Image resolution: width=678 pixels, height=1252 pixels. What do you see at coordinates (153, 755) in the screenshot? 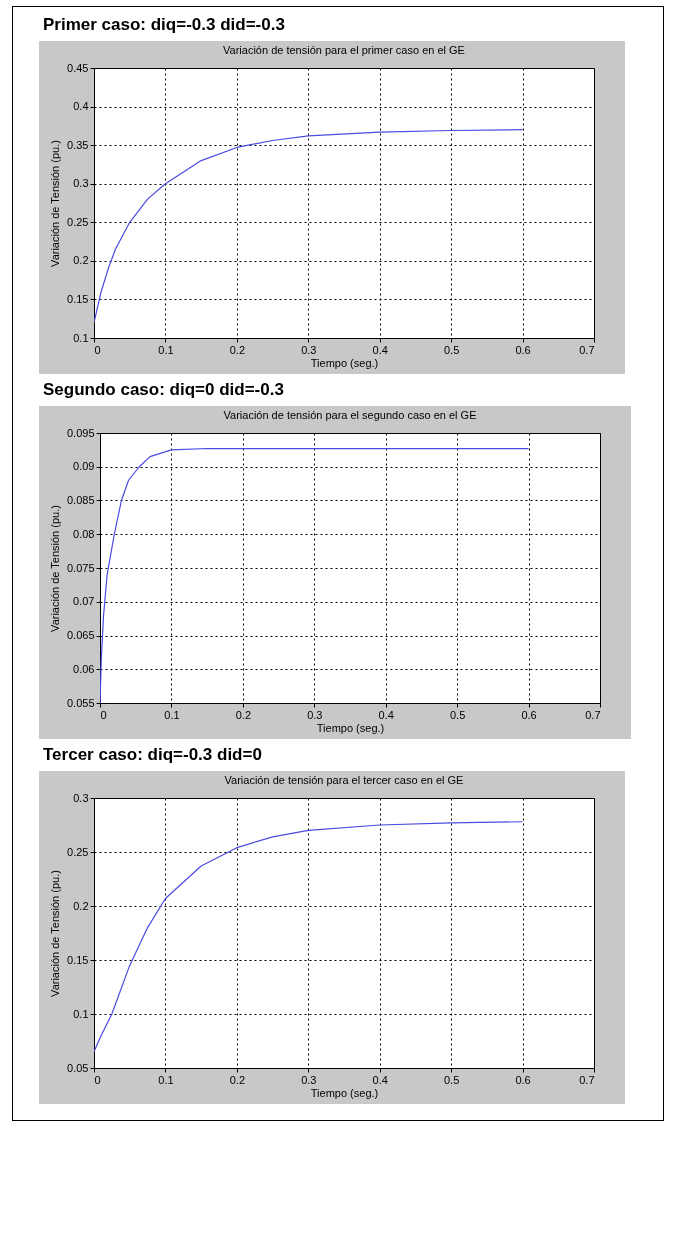
I see `chart-title: Tercer caso: diq=-0.3 did=0` at bounding box center [153, 755].